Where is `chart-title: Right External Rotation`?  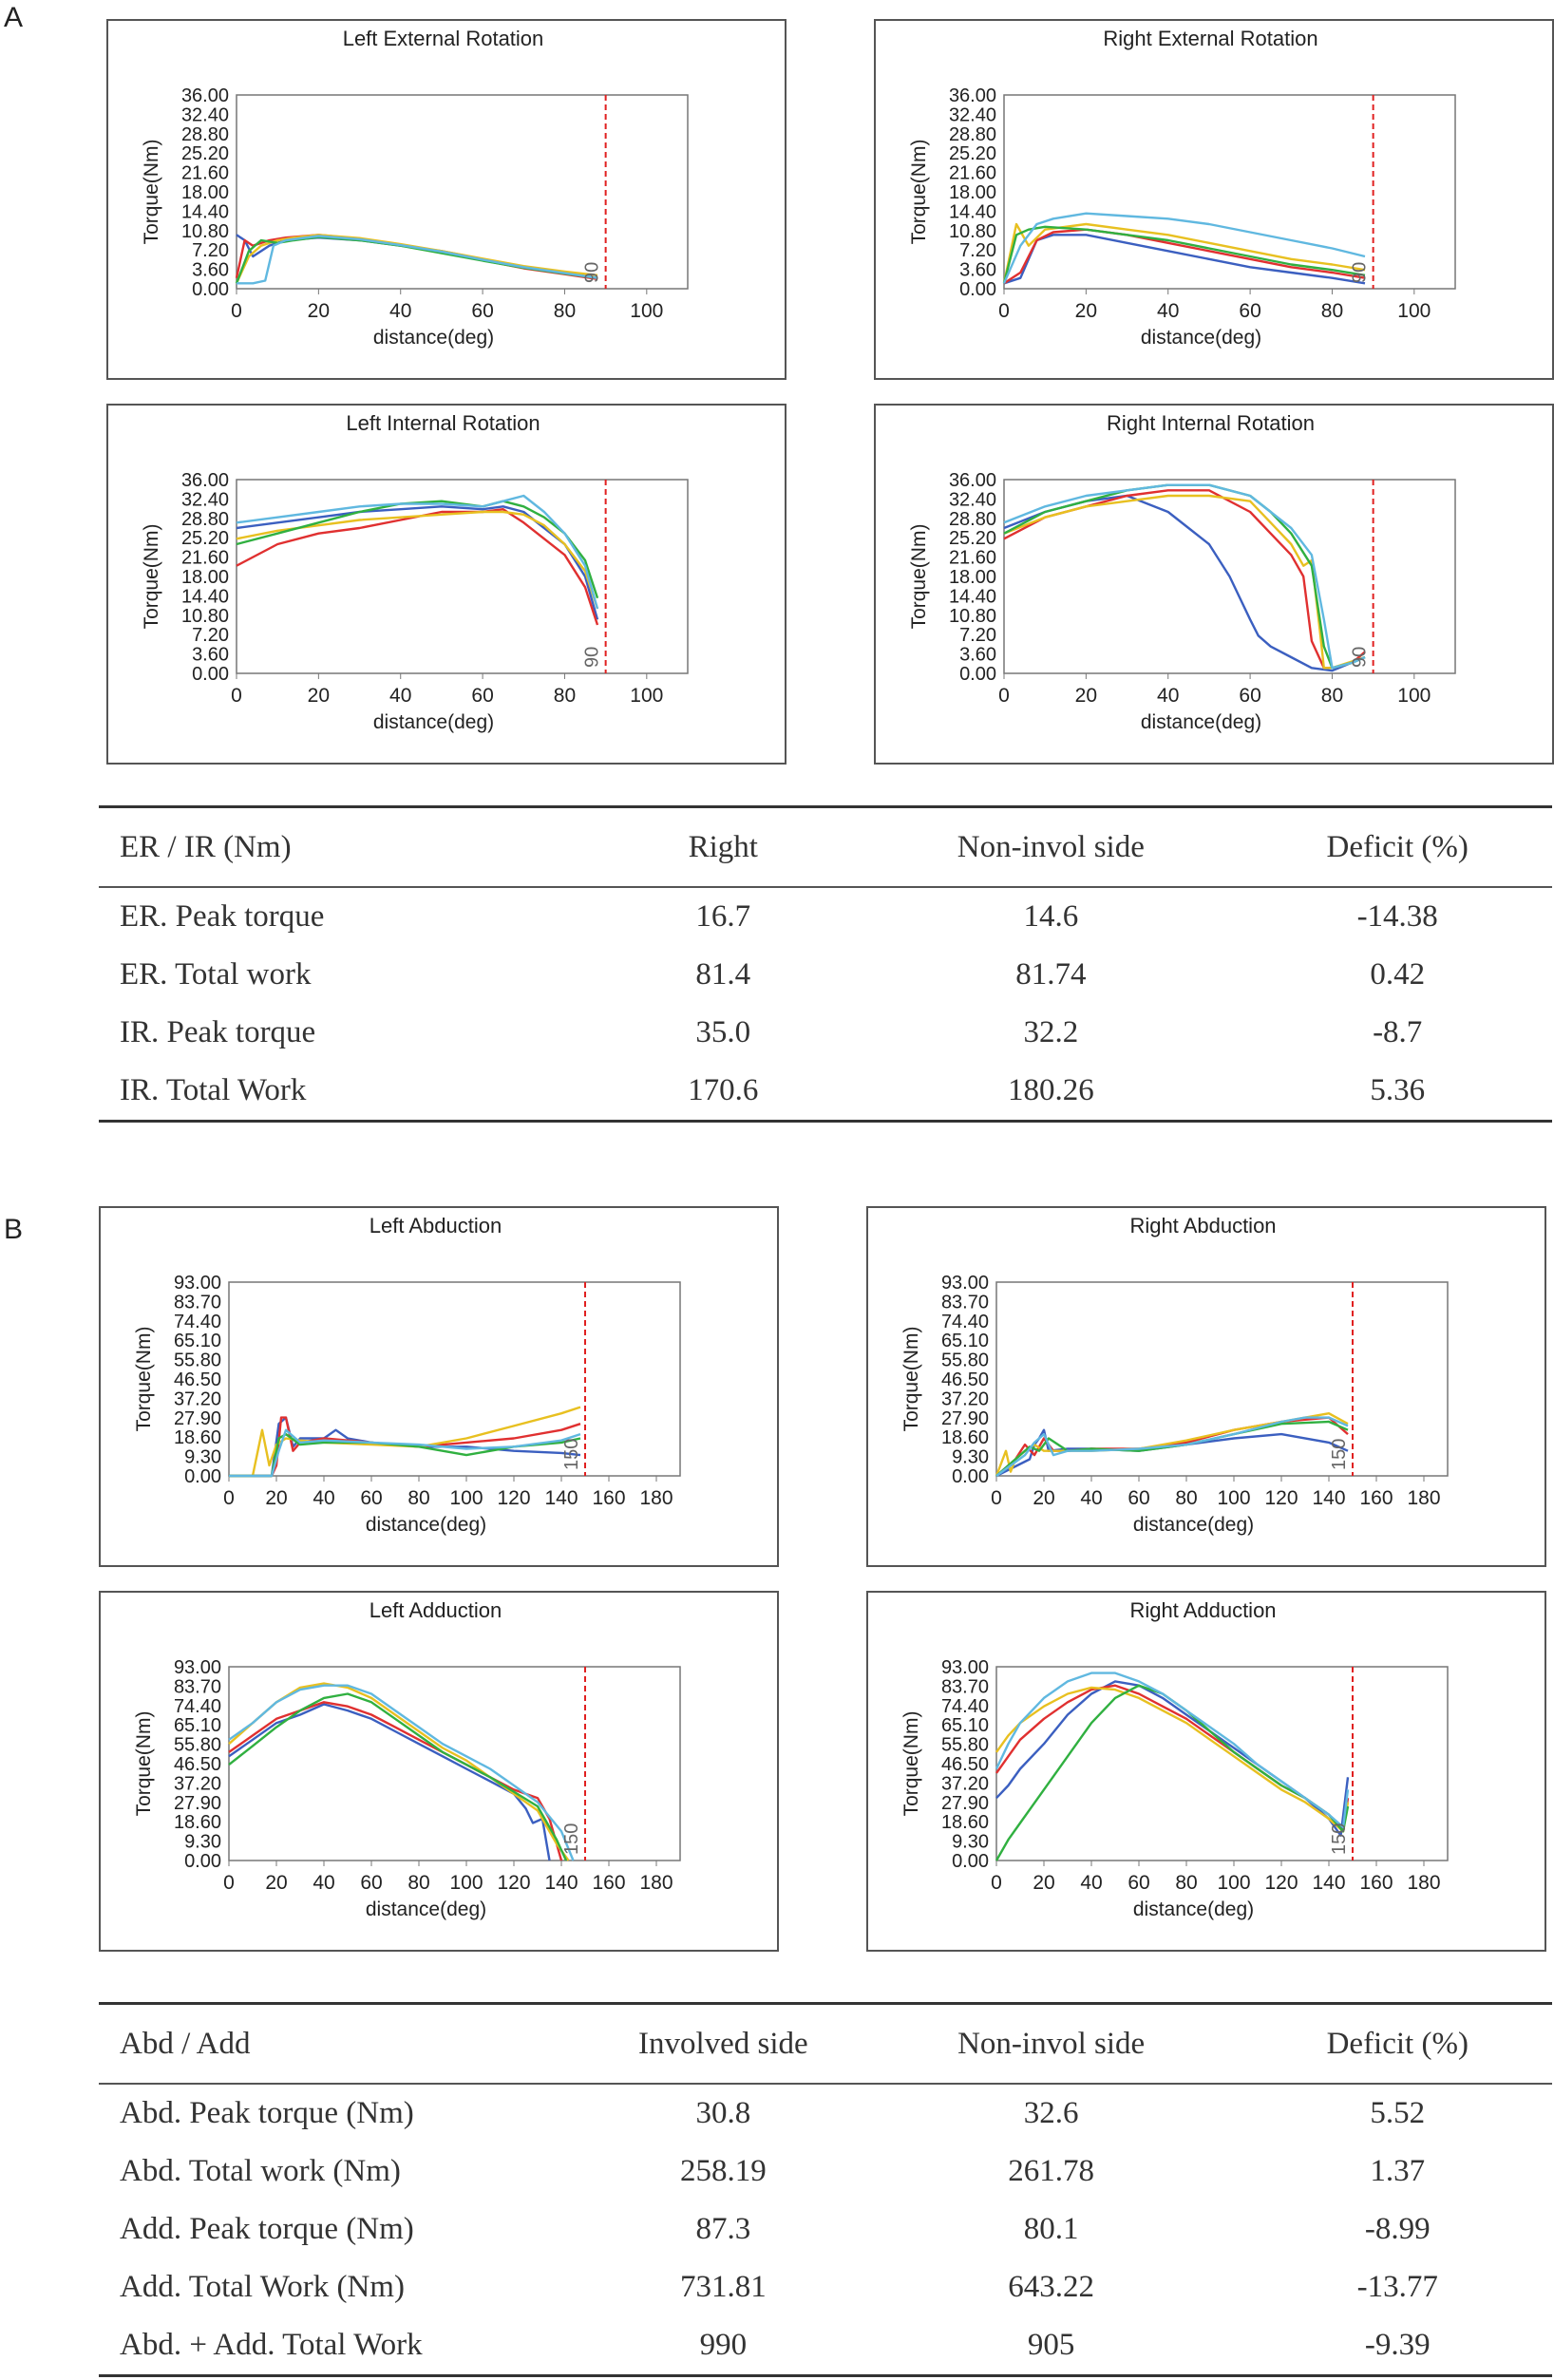 chart-title: Right External Rotation is located at coordinates (1210, 38).